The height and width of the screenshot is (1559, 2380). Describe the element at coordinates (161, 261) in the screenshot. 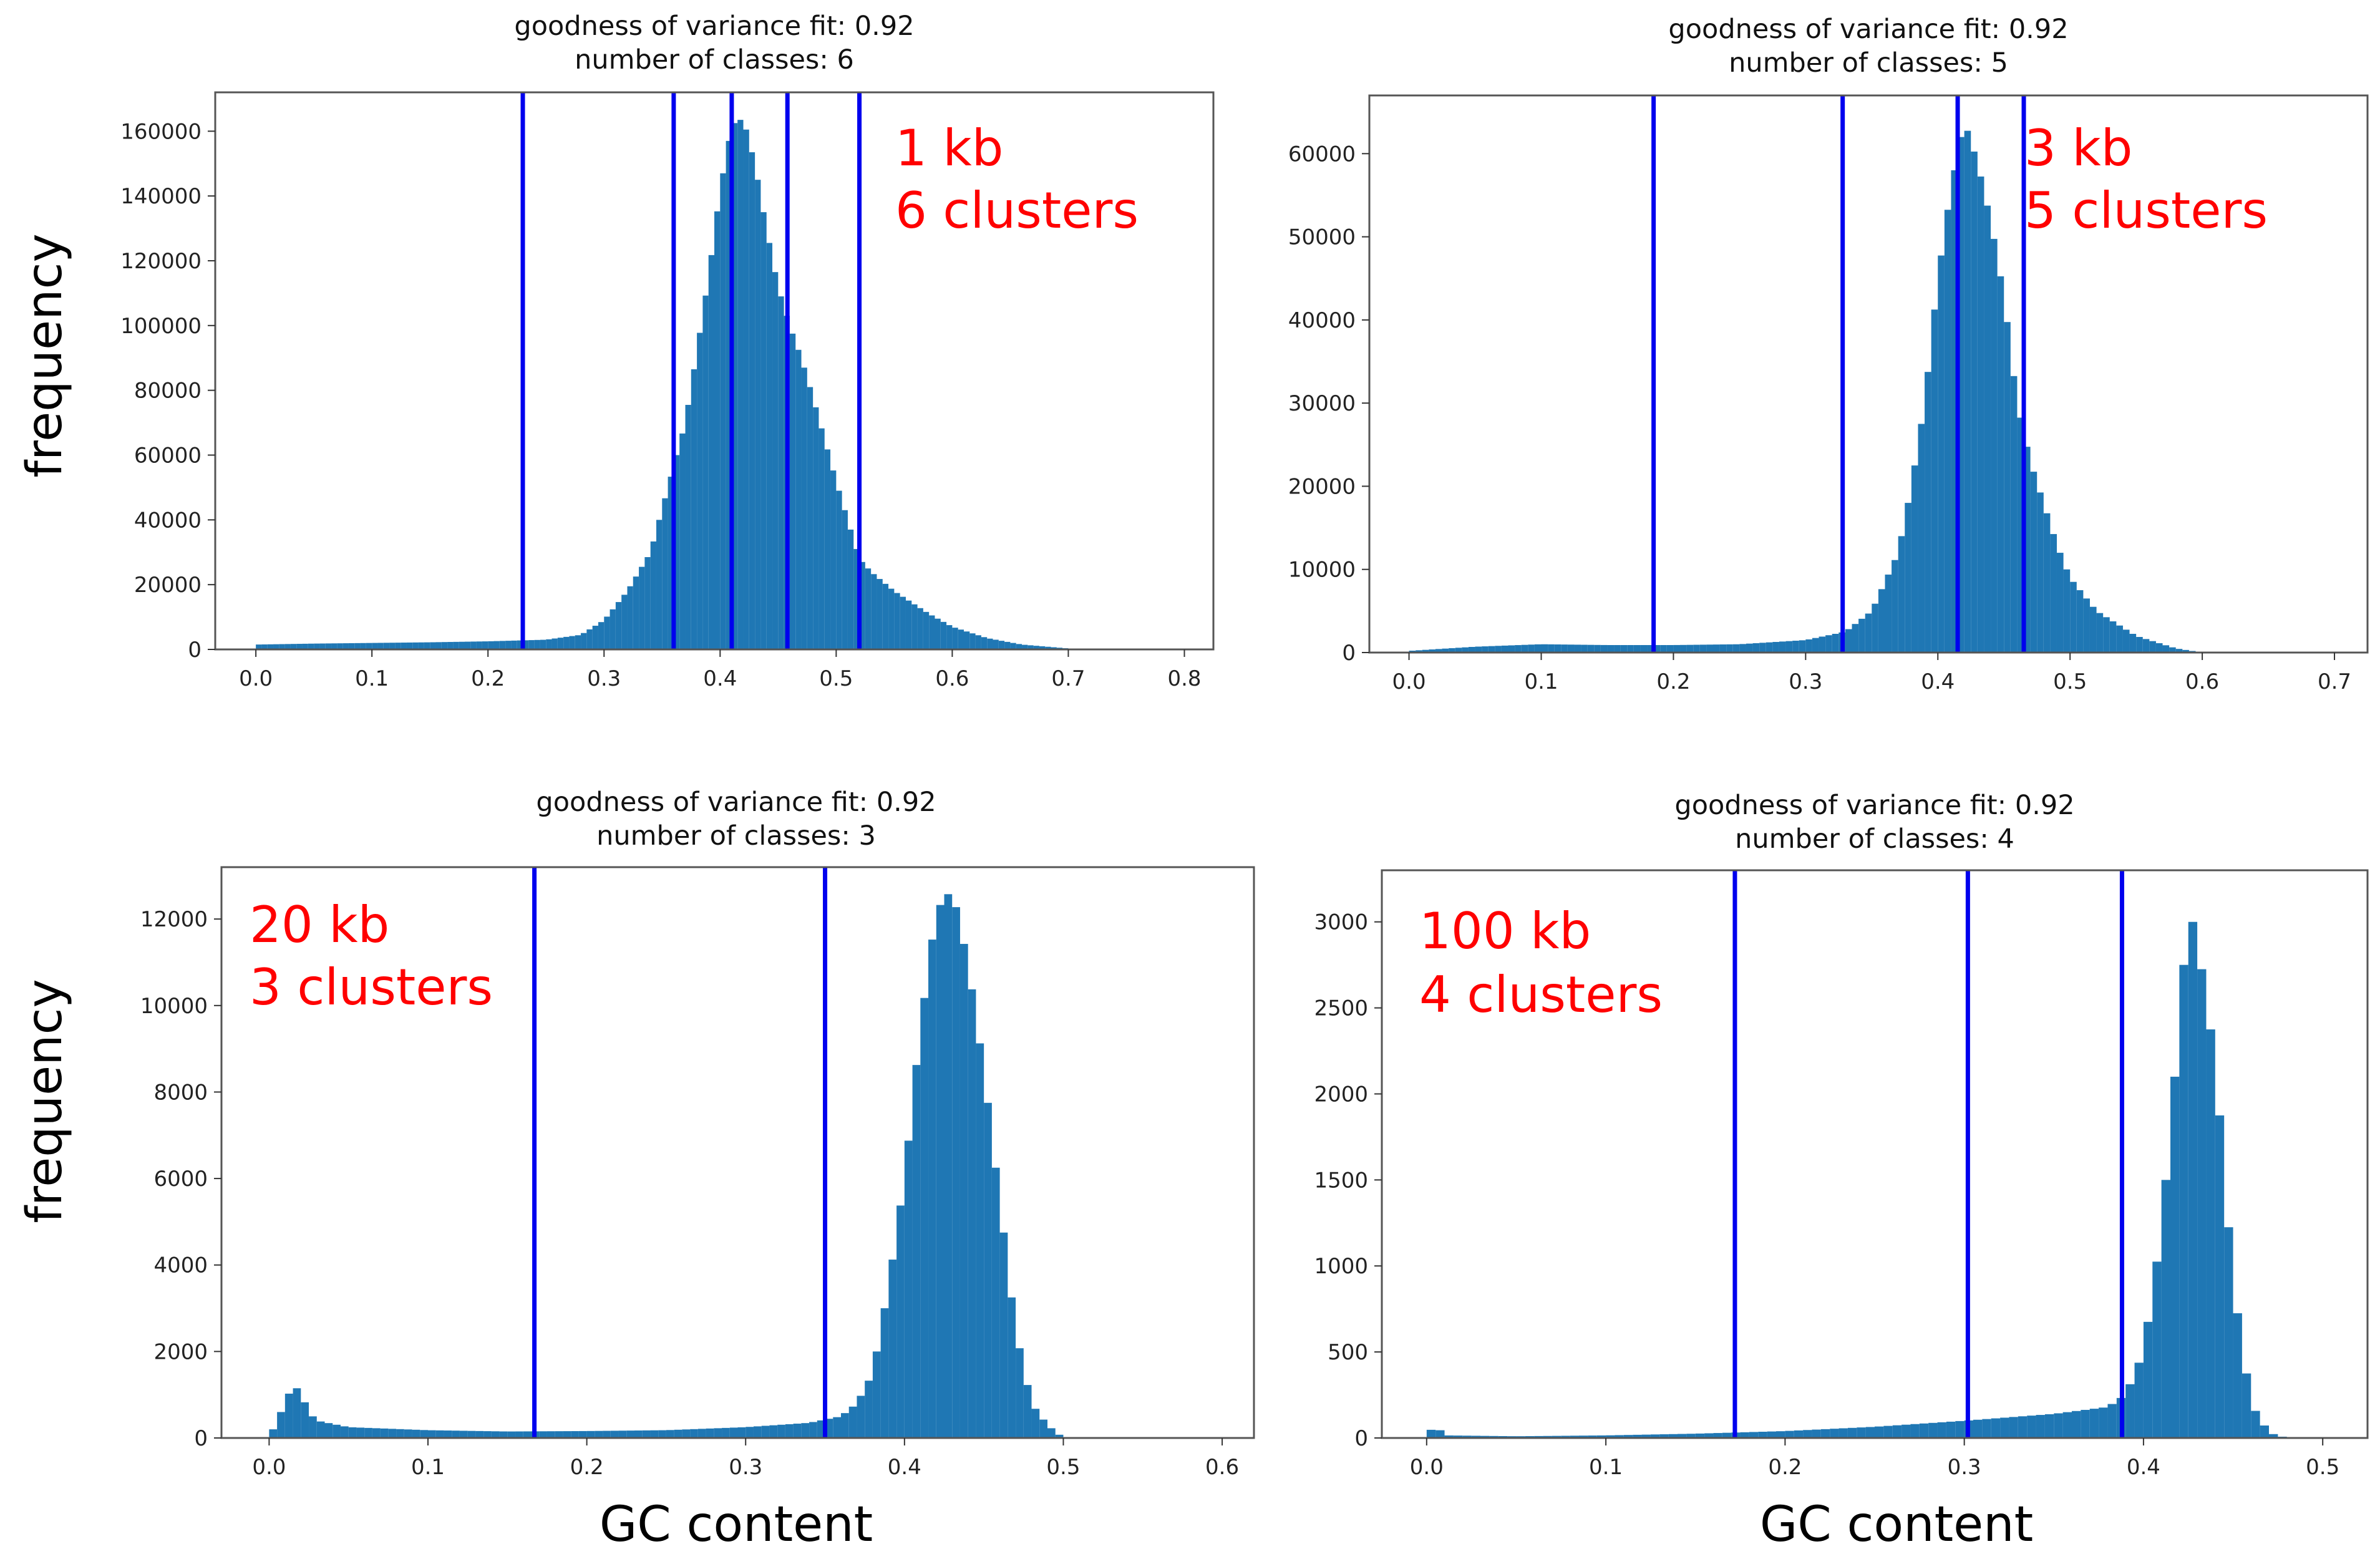

I see `y-tick-label: 120000` at that location.